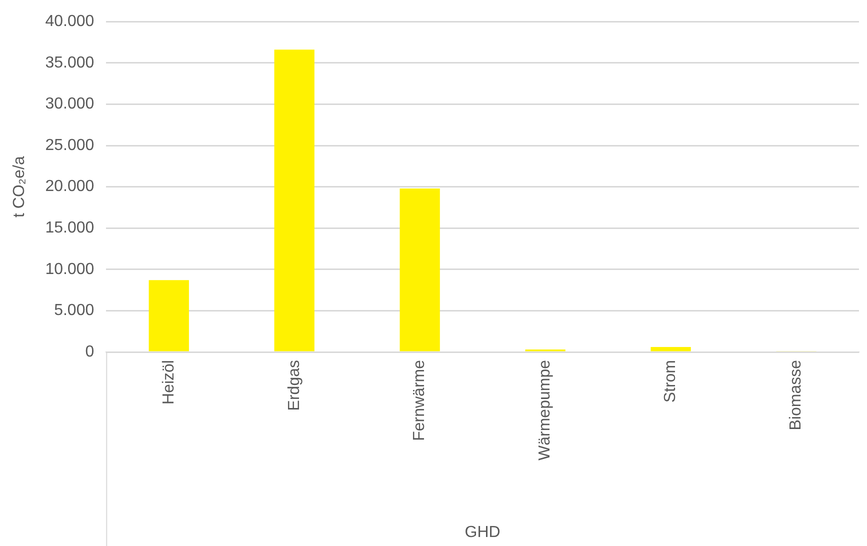 The image size is (867, 546). Describe the element at coordinates (69, 145) in the screenshot. I see `y-tick-label: 25.000` at that location.